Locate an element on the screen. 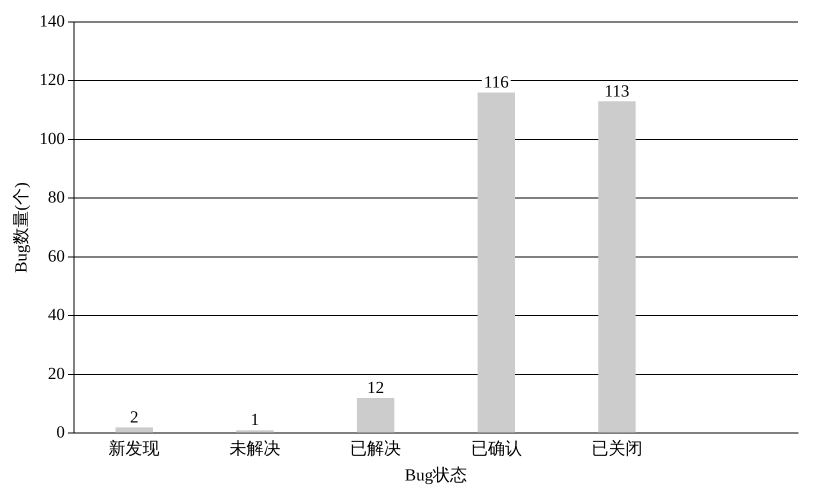  y-tick-label: 60 is located at coordinates (56, 256).